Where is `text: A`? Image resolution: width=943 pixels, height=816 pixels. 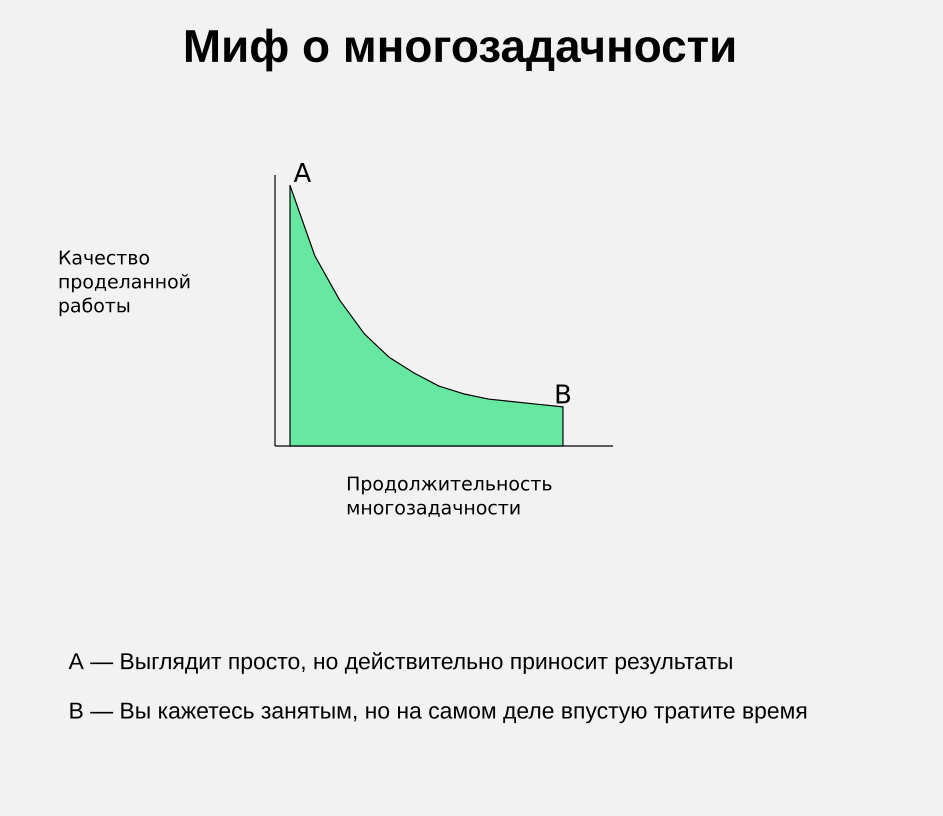
text: A is located at coordinates (303, 172).